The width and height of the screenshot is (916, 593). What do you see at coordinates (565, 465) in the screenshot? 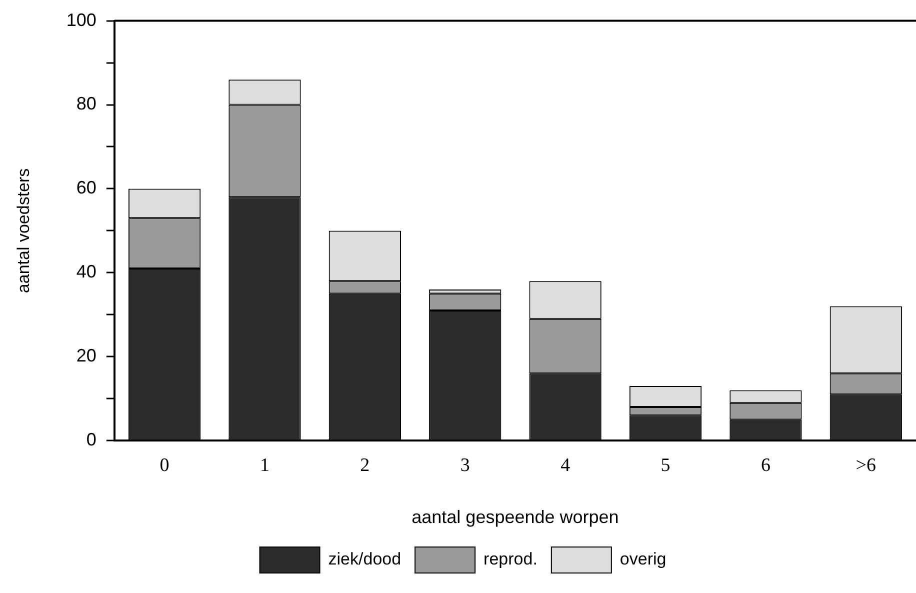
I see `x-tick-label: 4` at bounding box center [565, 465].